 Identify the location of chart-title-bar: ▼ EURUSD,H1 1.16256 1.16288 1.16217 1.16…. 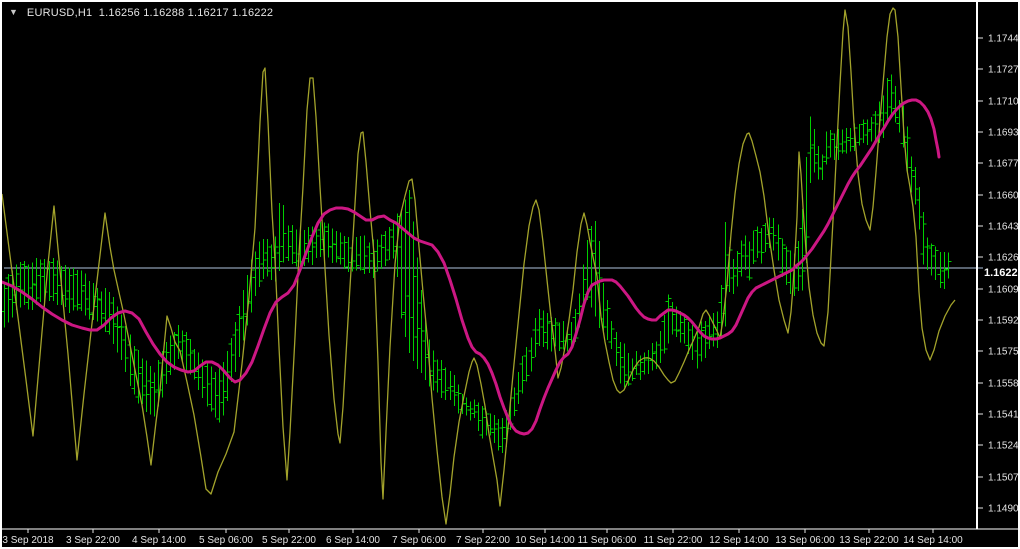
(141, 13).